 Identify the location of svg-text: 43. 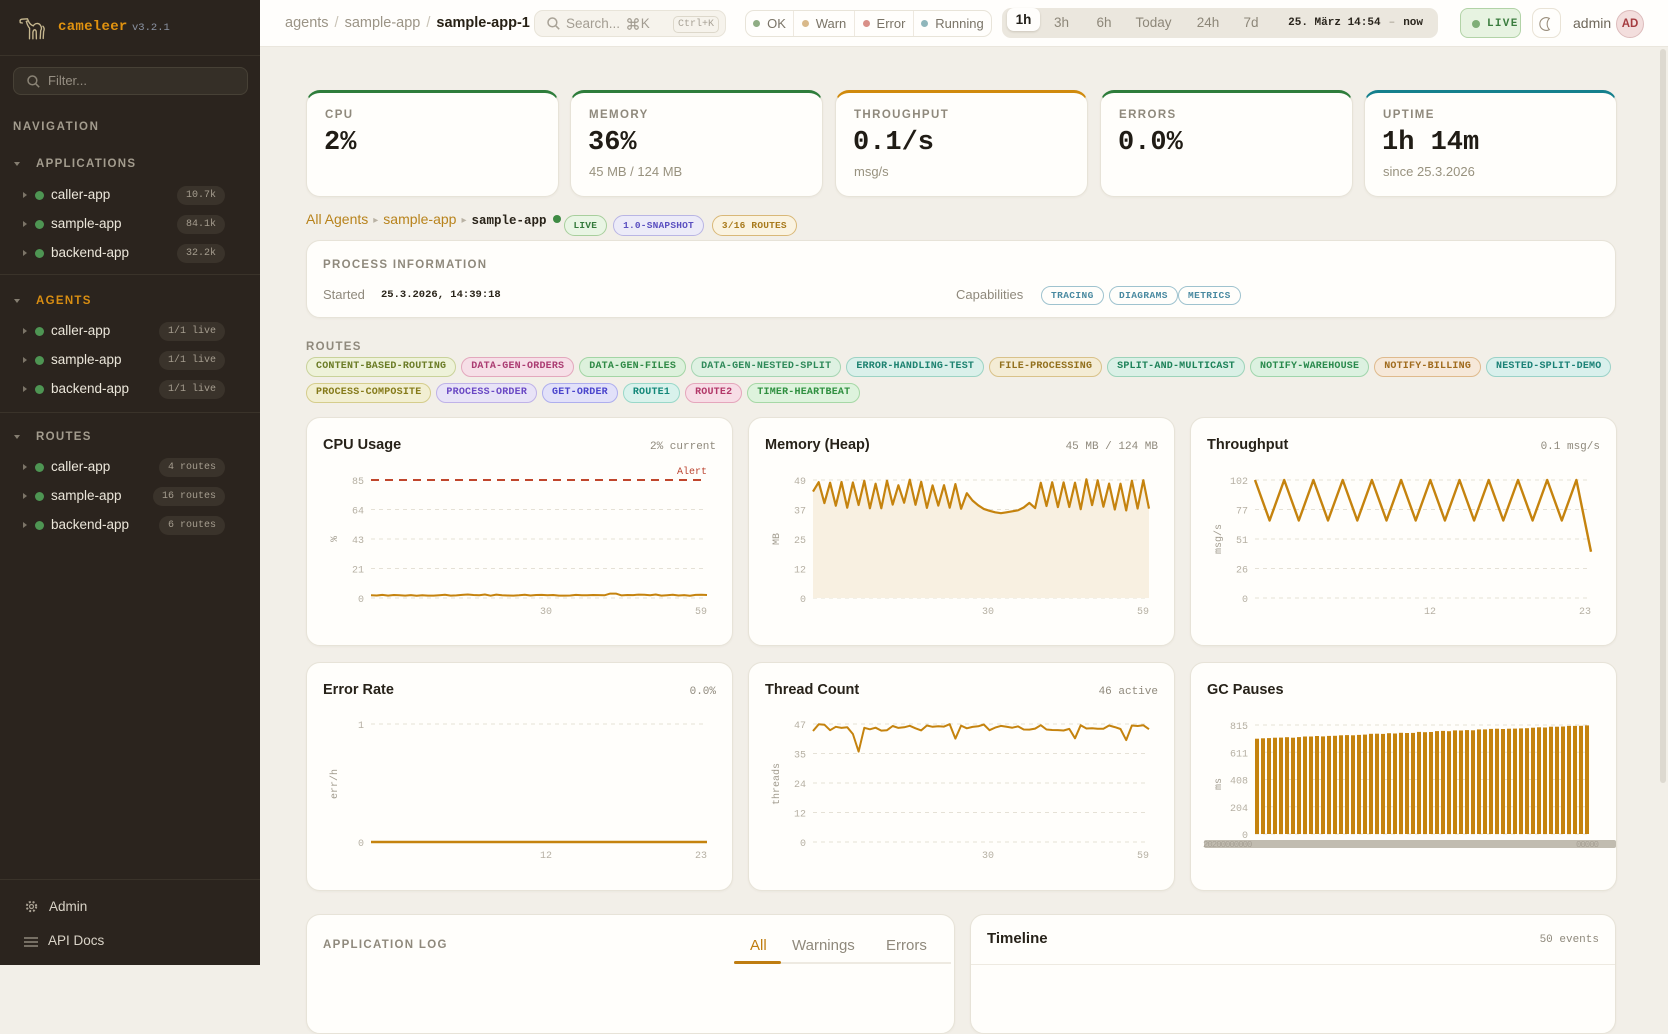
(358, 541).